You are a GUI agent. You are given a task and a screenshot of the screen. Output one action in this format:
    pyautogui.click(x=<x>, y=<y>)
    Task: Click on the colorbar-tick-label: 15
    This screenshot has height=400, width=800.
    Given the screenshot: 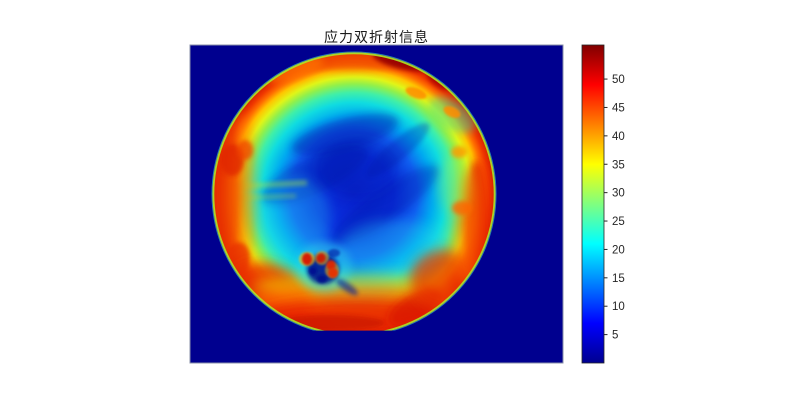 What is the action you would take?
    pyautogui.click(x=618, y=279)
    